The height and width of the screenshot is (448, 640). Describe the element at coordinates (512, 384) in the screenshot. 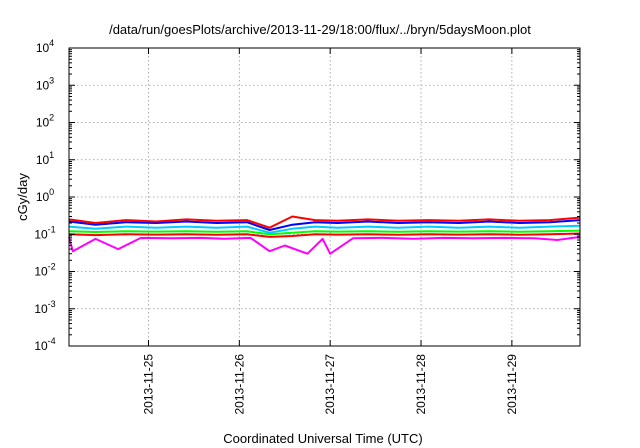

I see `x-tick-label: 2013-11-29` at that location.